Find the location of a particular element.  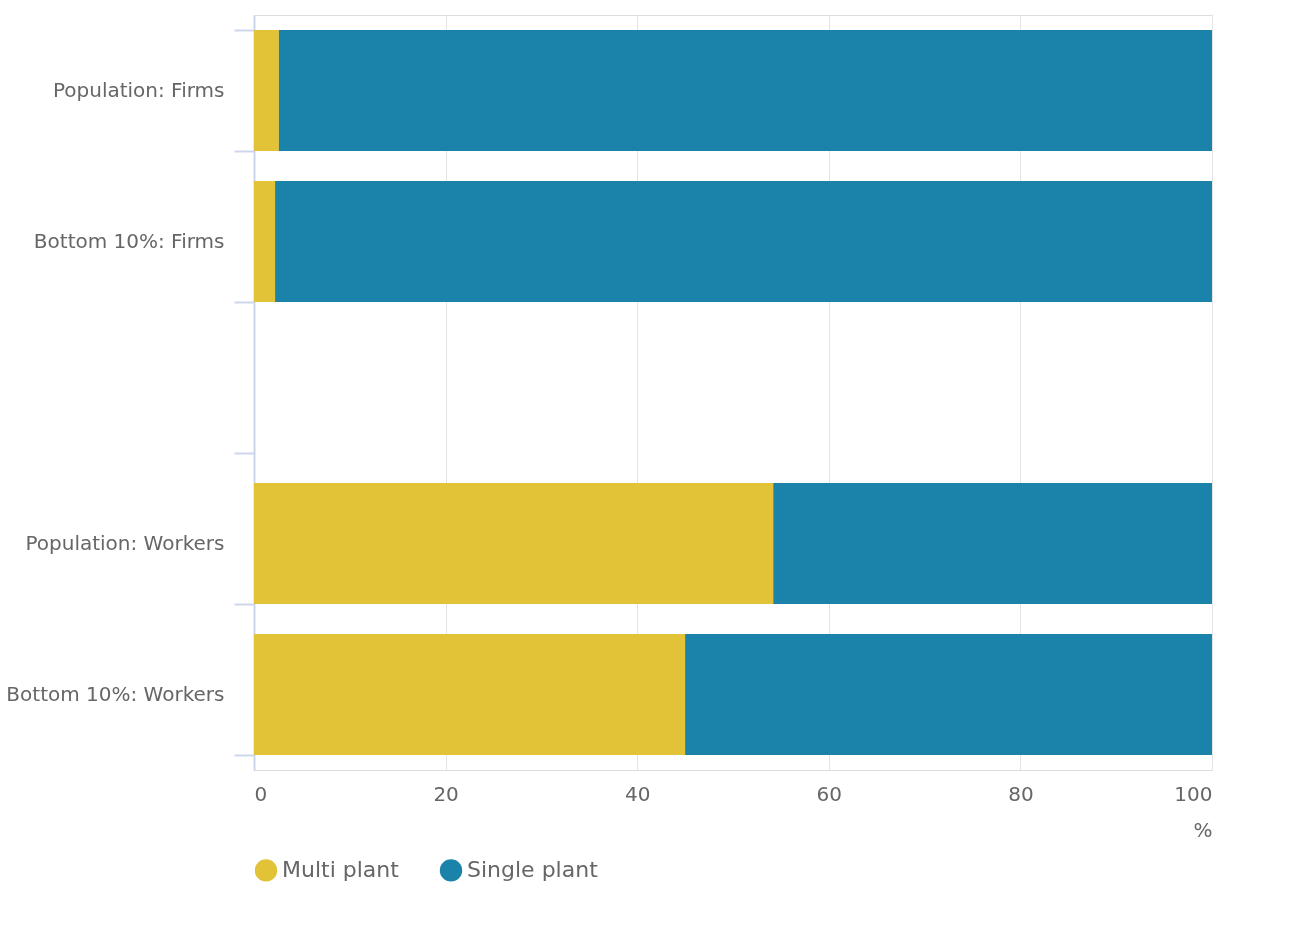

x-tick-label: 0 is located at coordinates (261, 793).